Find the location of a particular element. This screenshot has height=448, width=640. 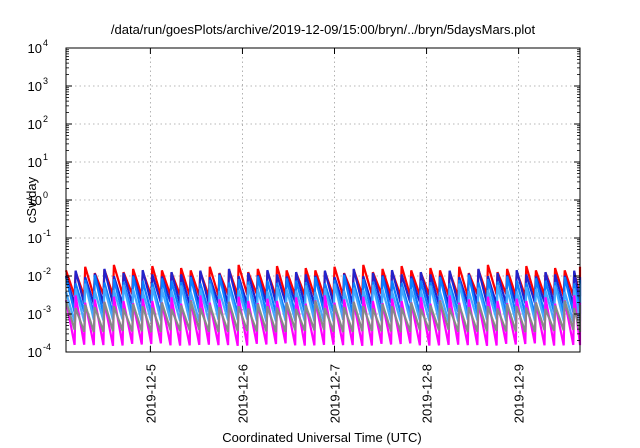

y-axis-label: cSv/day is located at coordinates (31, 199).